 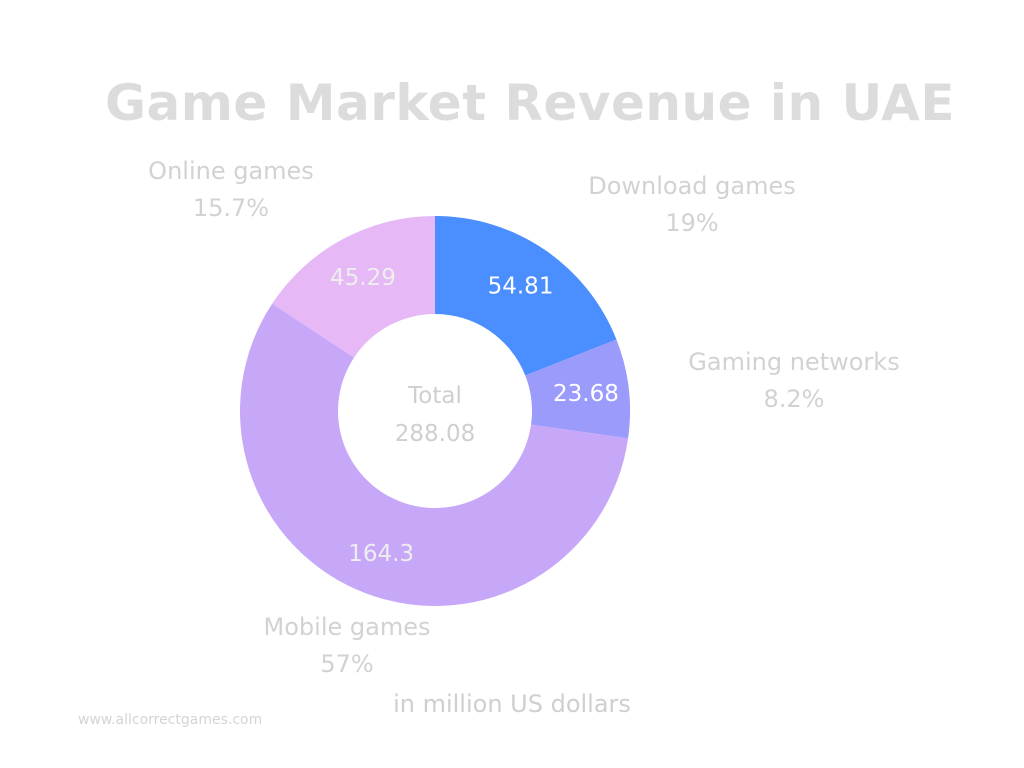 What do you see at coordinates (231, 208) in the screenshot?
I see `slice-percent: 15.7%` at bounding box center [231, 208].